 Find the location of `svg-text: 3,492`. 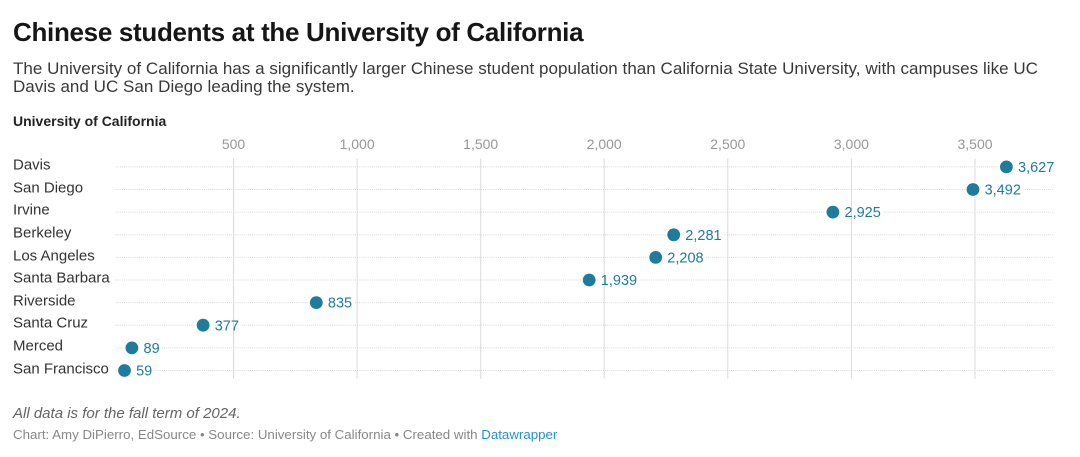

svg-text: 3,492 is located at coordinates (1003, 191).